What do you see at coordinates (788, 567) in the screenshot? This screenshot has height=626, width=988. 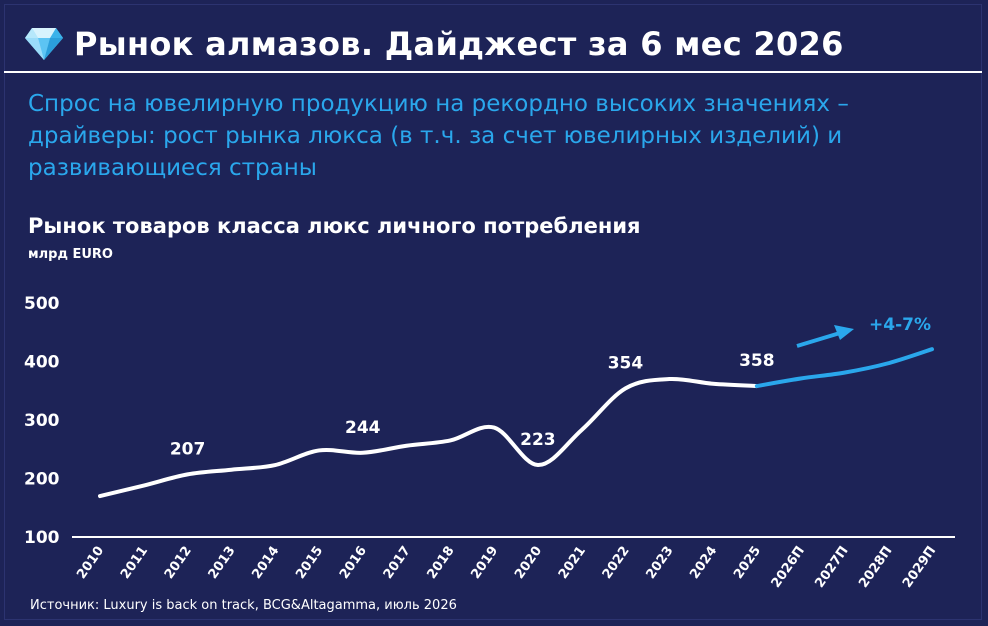 I see `x-tick-label: 2026П` at bounding box center [788, 567].